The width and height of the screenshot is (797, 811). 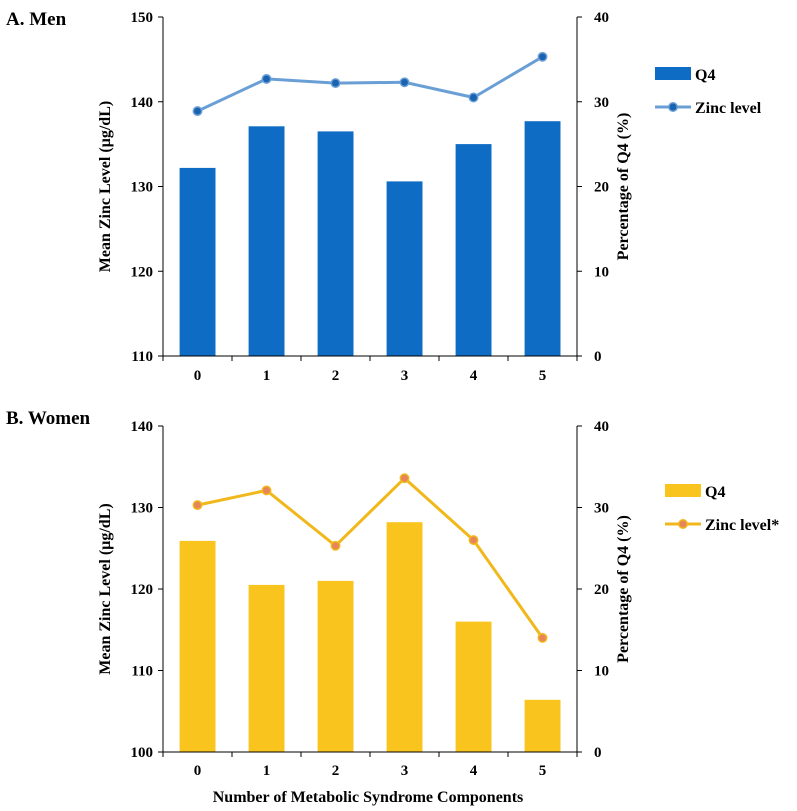 I want to click on y-left-tick-label: 100, so click(x=142, y=753).